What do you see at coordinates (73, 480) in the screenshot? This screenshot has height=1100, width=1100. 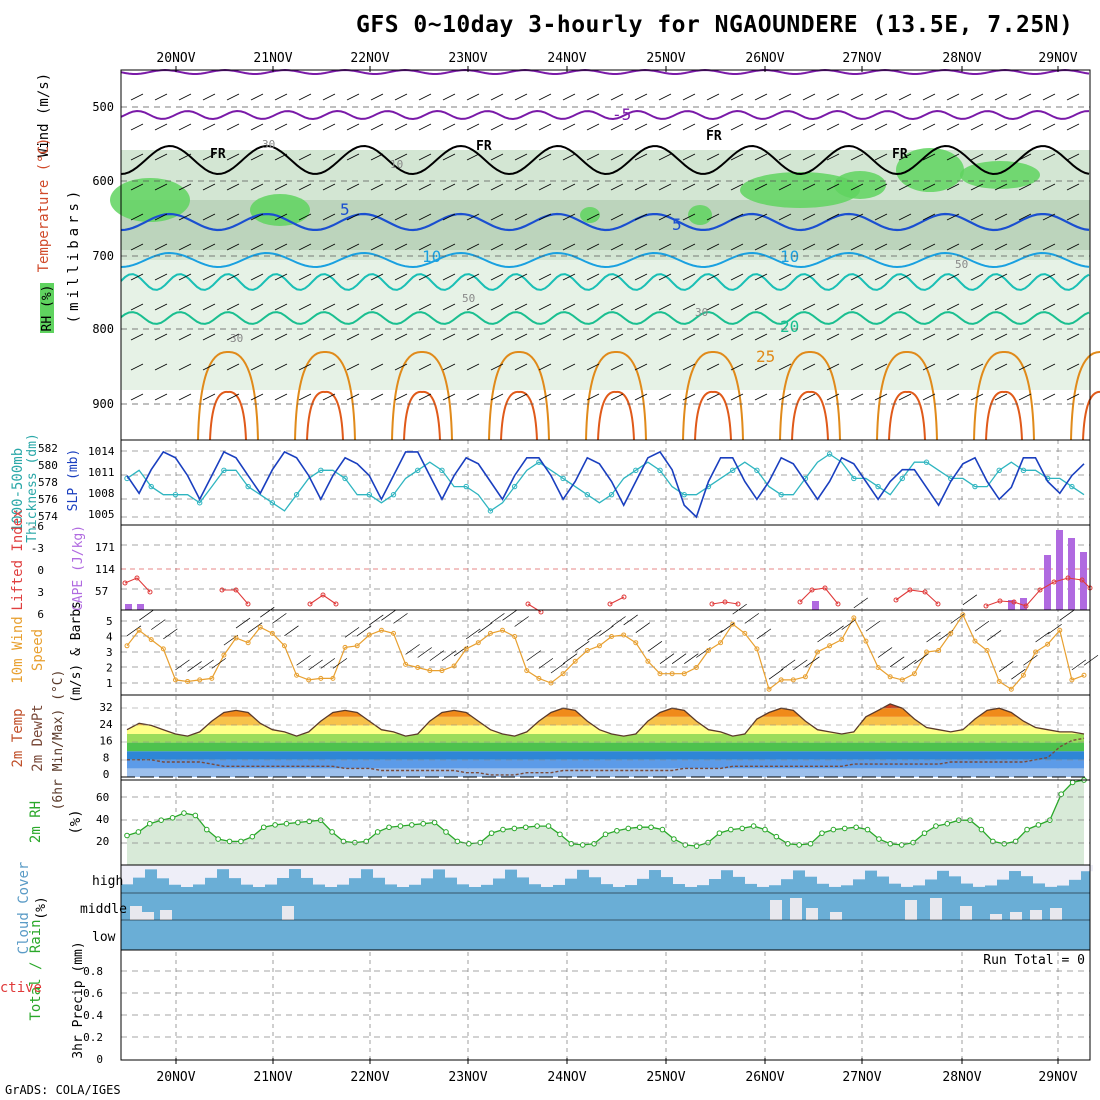 I see `slp-ylabel: SLP (mb)` at bounding box center [73, 480].